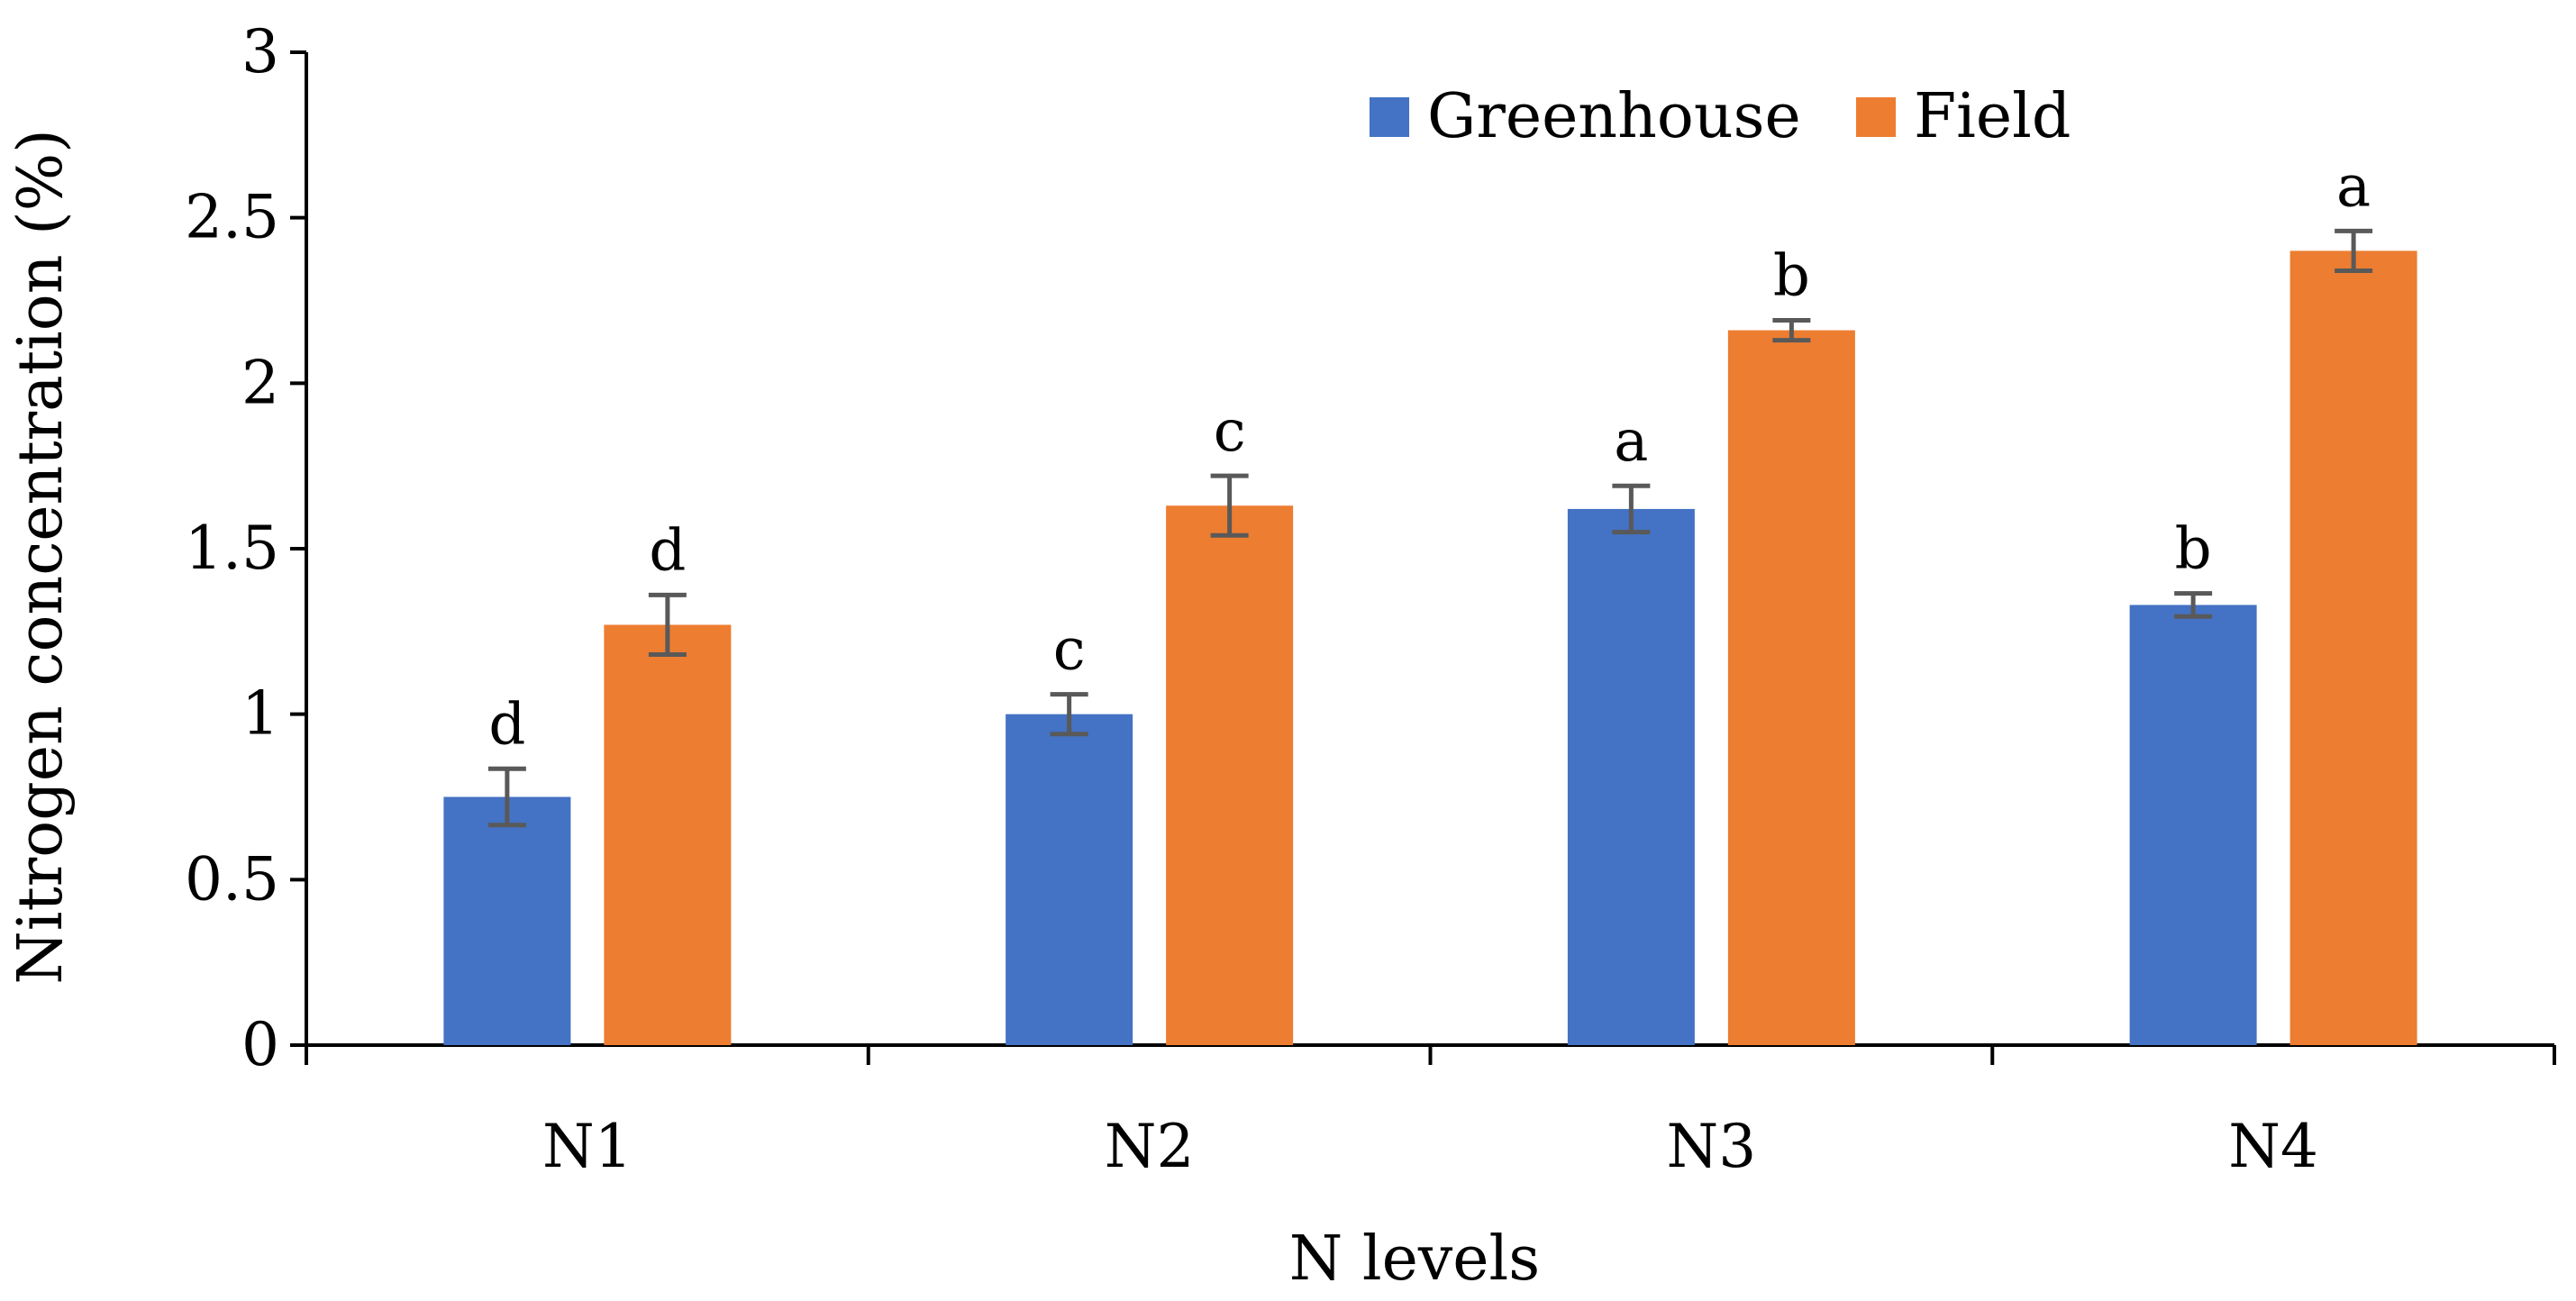  I want to click on legend-label: Greenhouse, so click(1614, 116).